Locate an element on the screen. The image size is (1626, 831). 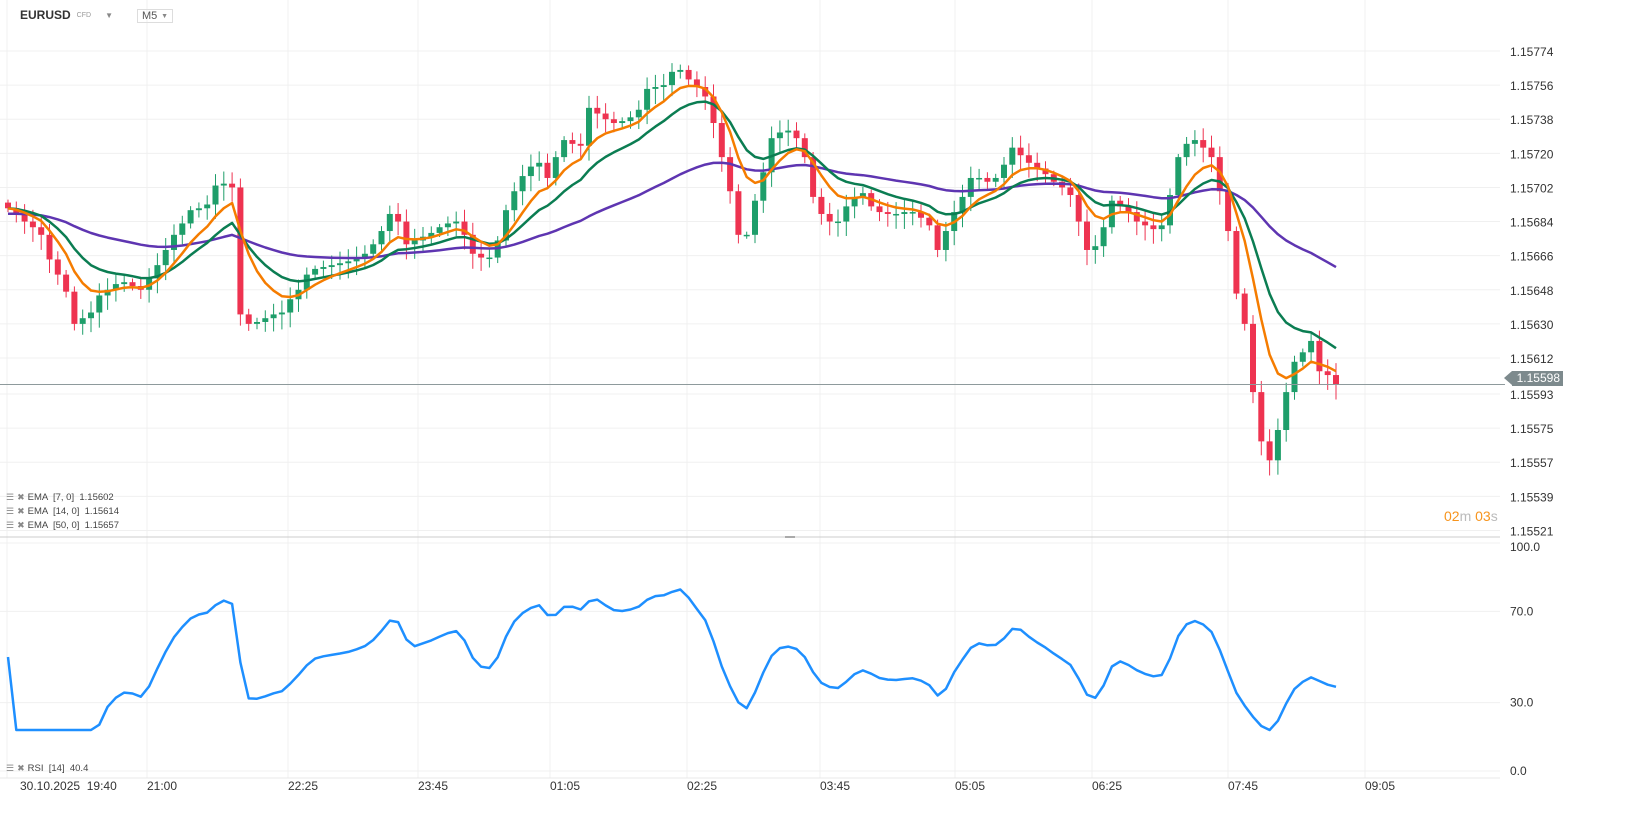
price-tick-label: 1.15539 is located at coordinates (1532, 497).